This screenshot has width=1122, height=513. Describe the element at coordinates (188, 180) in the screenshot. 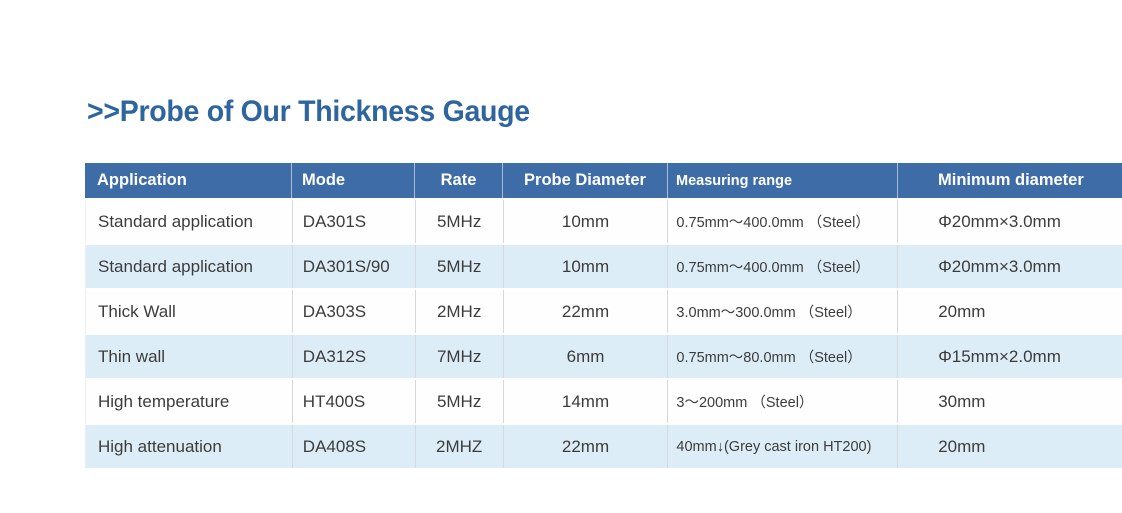

I see `column-header-application: Application` at that location.